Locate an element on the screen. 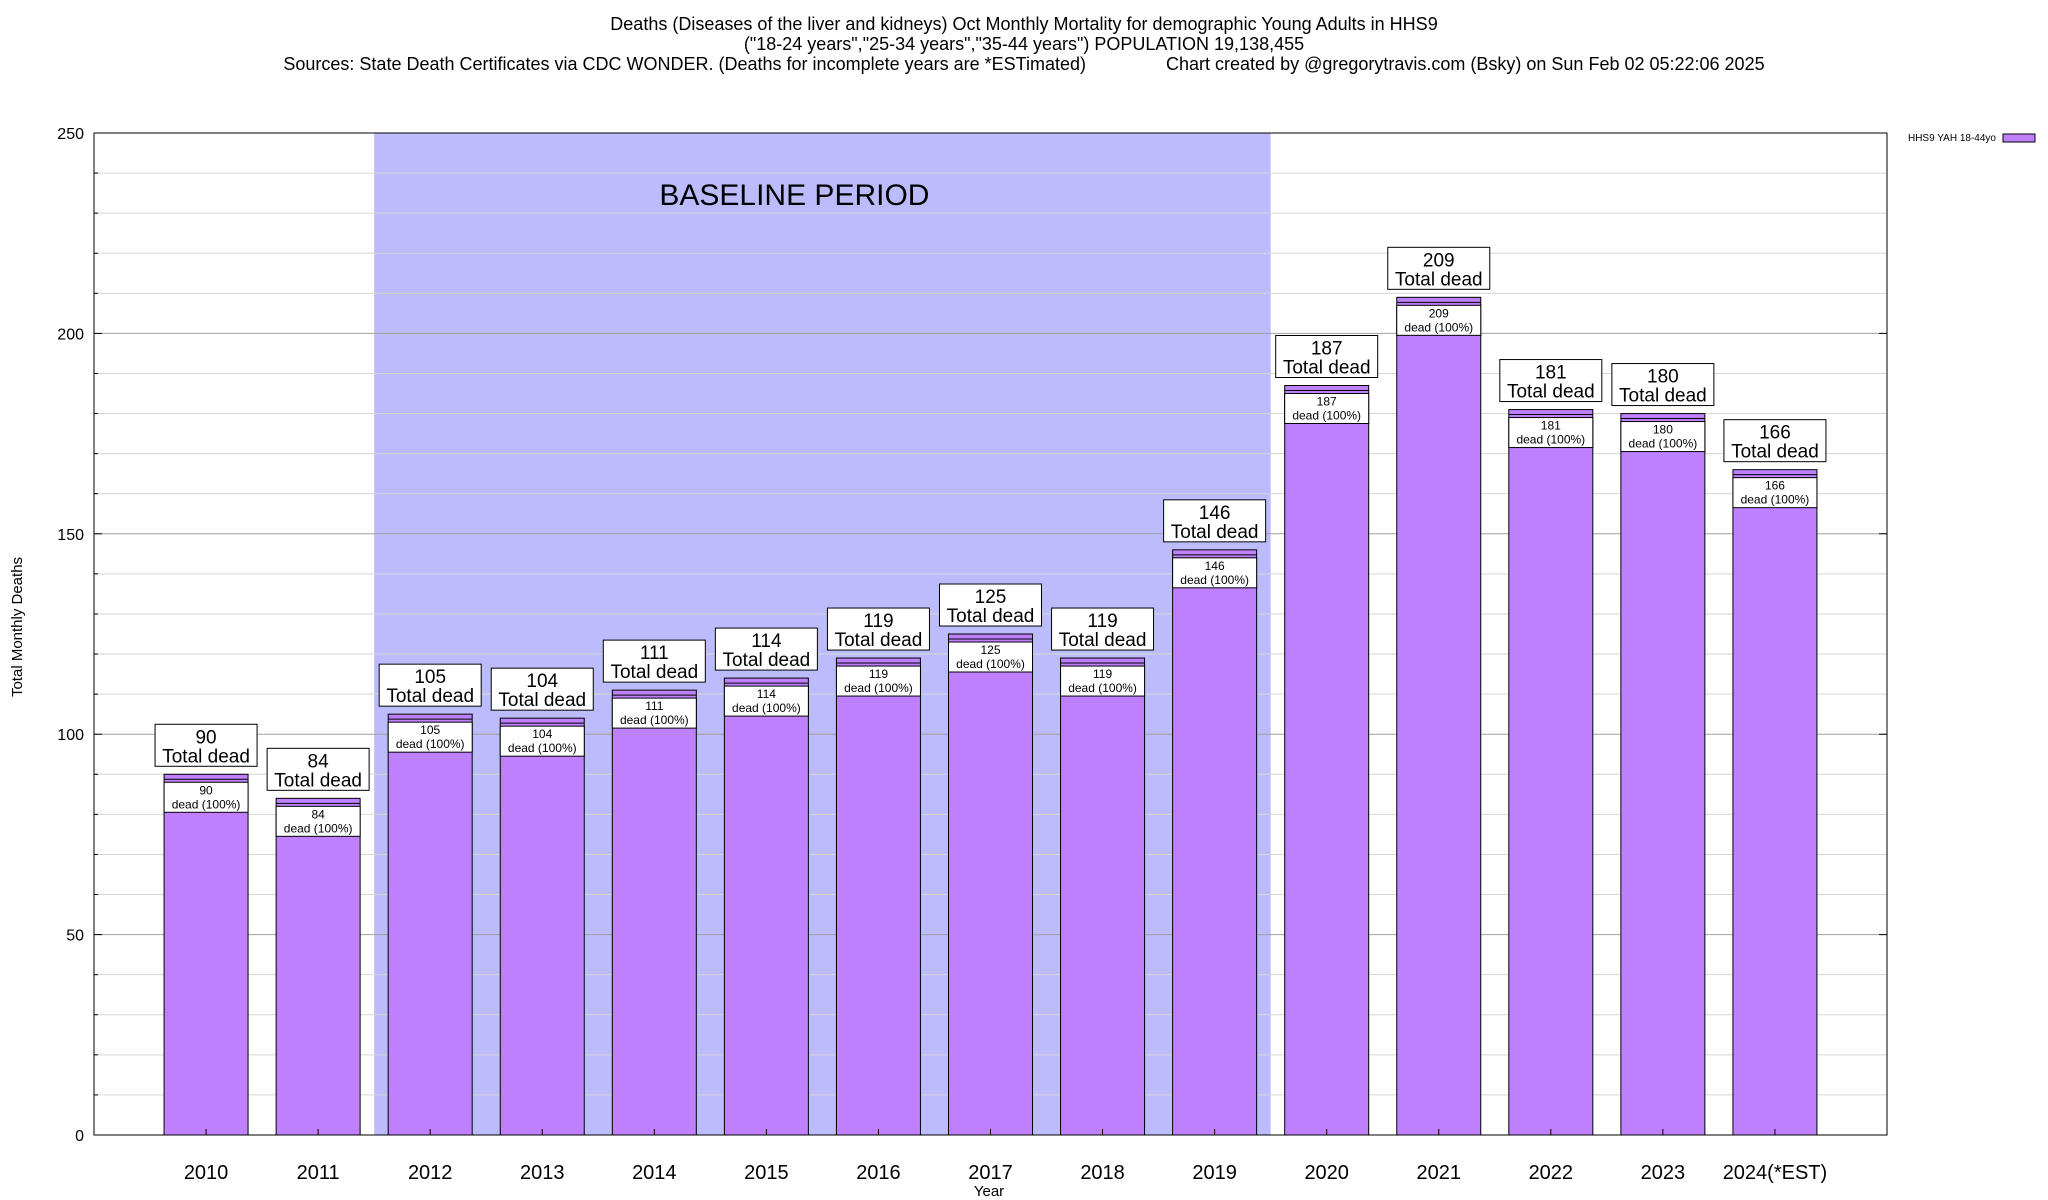 This screenshot has width=2048, height=1200. total-label-value: 181 is located at coordinates (1551, 373).